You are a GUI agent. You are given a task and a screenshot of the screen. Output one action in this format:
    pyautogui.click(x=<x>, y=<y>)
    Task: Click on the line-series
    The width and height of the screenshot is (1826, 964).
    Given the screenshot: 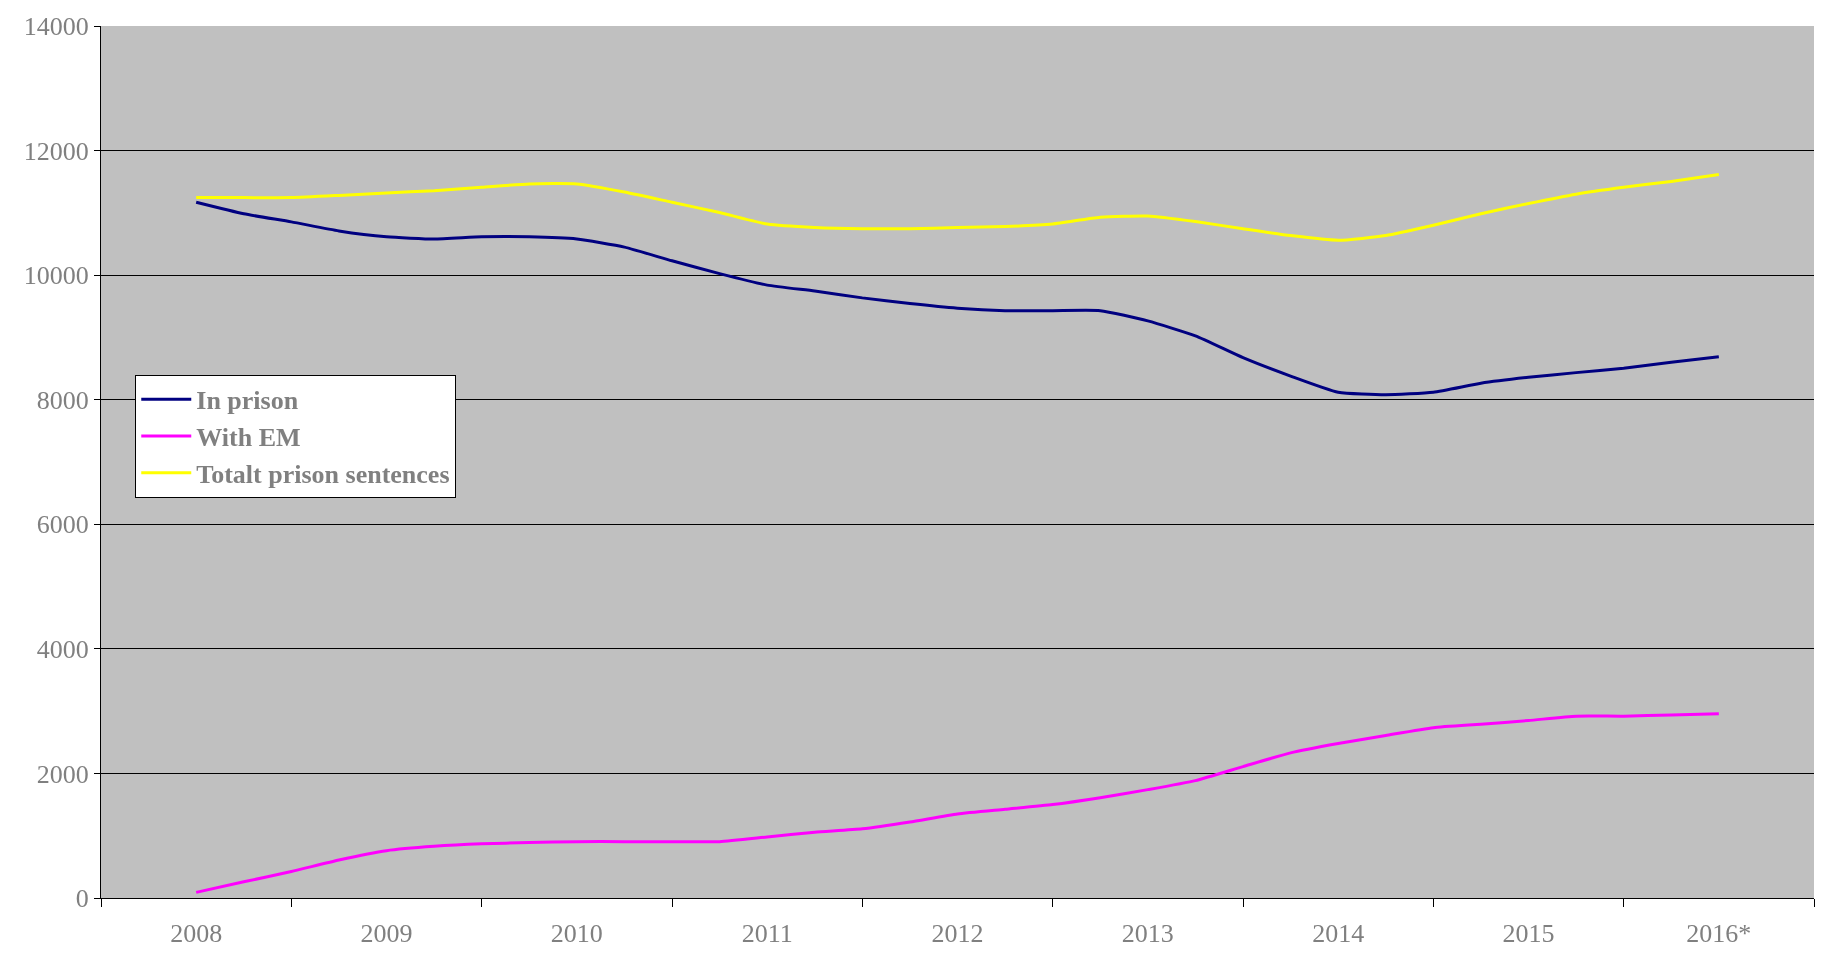 What is the action you would take?
    pyautogui.click(x=957, y=207)
    